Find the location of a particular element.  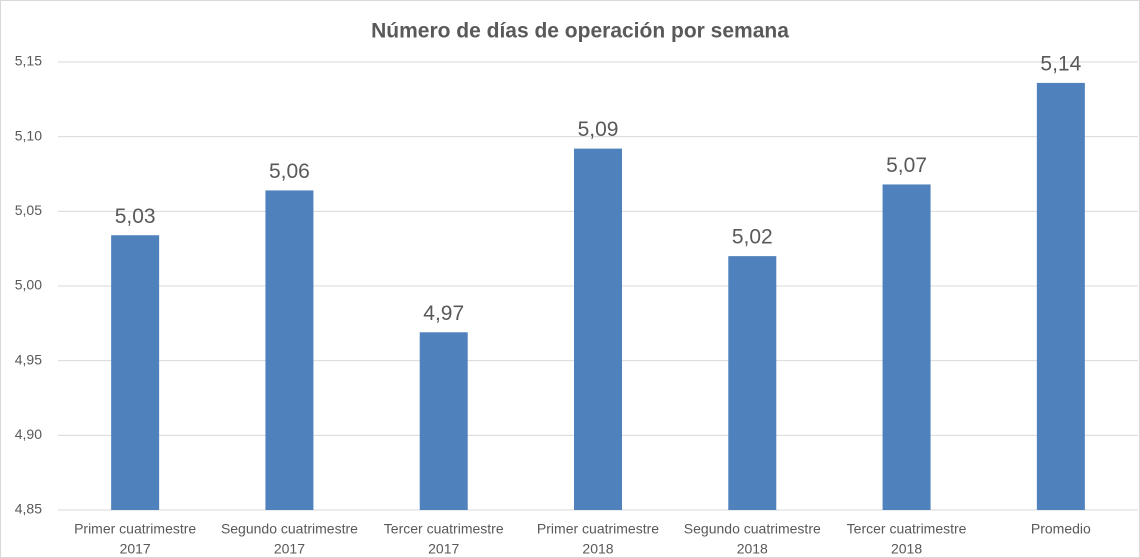

y-tick-label: 5,15 is located at coordinates (28, 61).